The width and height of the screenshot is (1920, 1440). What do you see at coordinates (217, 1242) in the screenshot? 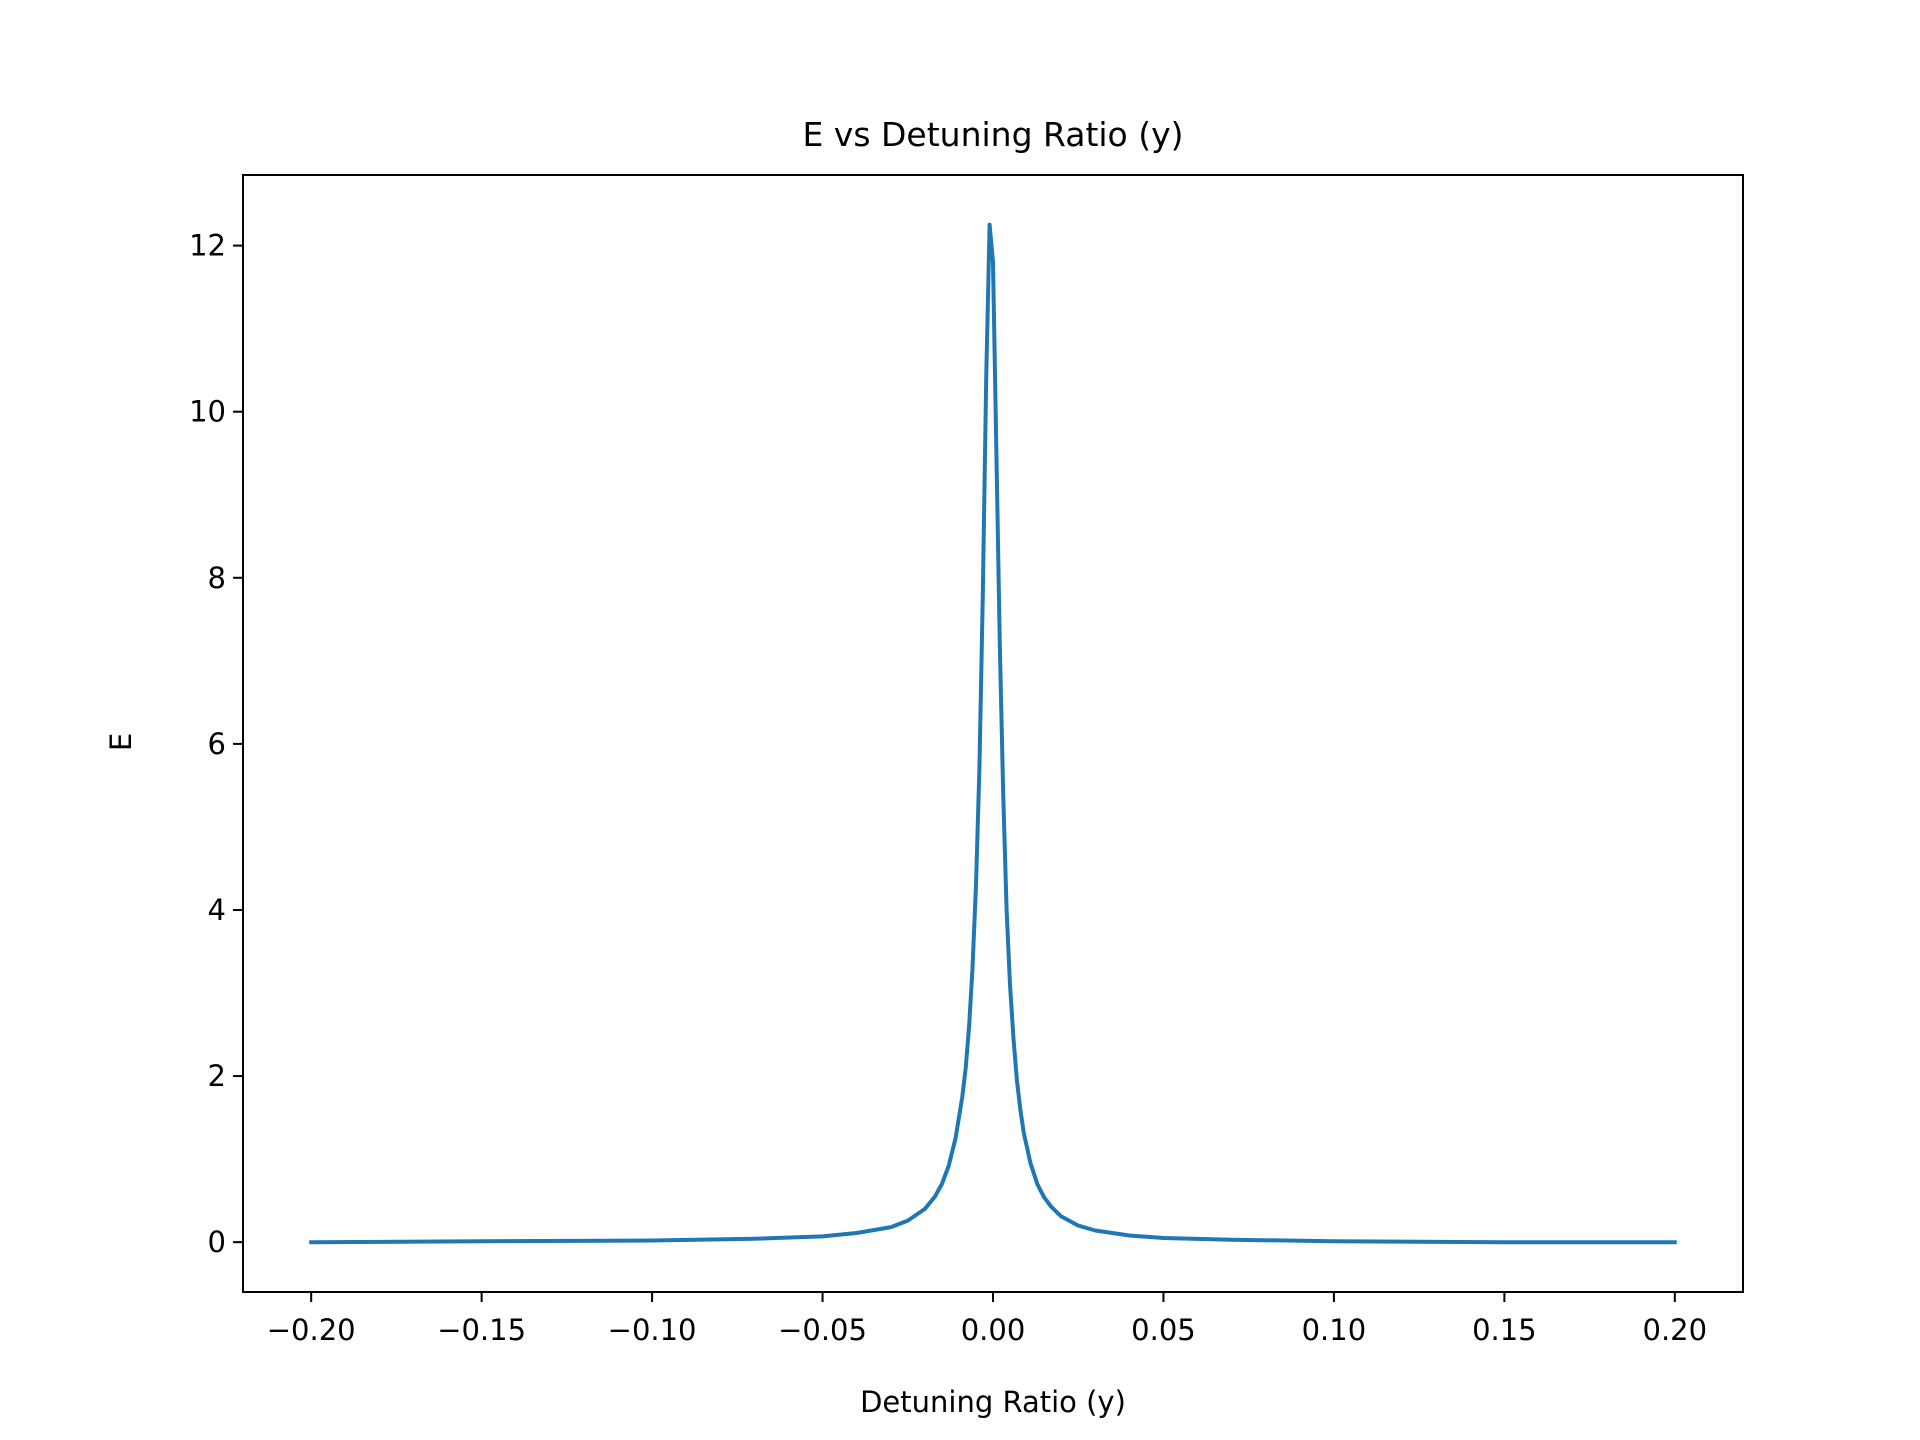
I see `y-tick-label: 0` at bounding box center [217, 1242].